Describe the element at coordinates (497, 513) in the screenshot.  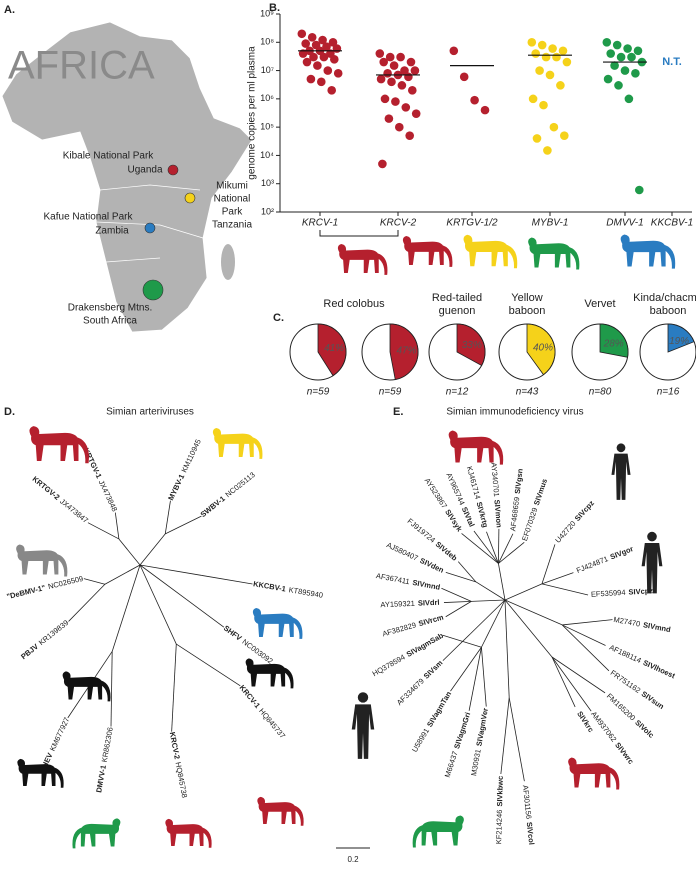
I see `leaf-name: SIVmon` at that location.